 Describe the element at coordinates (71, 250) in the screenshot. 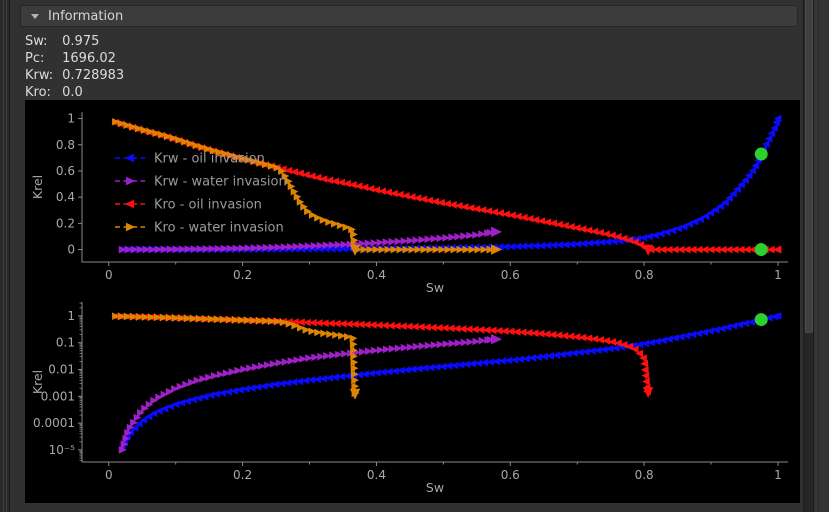

I see `y-tick-label: 0` at that location.